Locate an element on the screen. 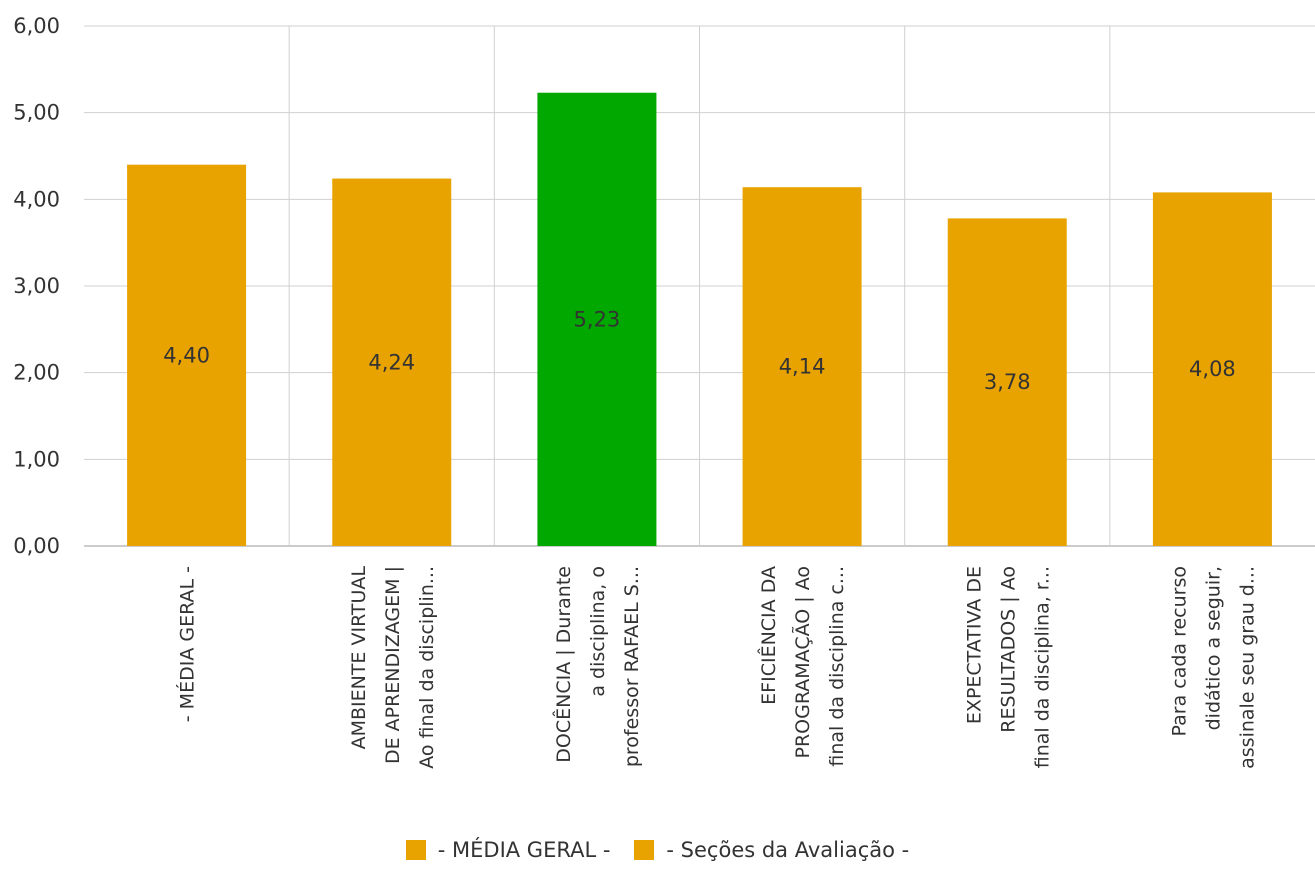 The height and width of the screenshot is (871, 1315). legend: - MÉDIA GERAL - - Seções da Avaliação - is located at coordinates (657, 850).